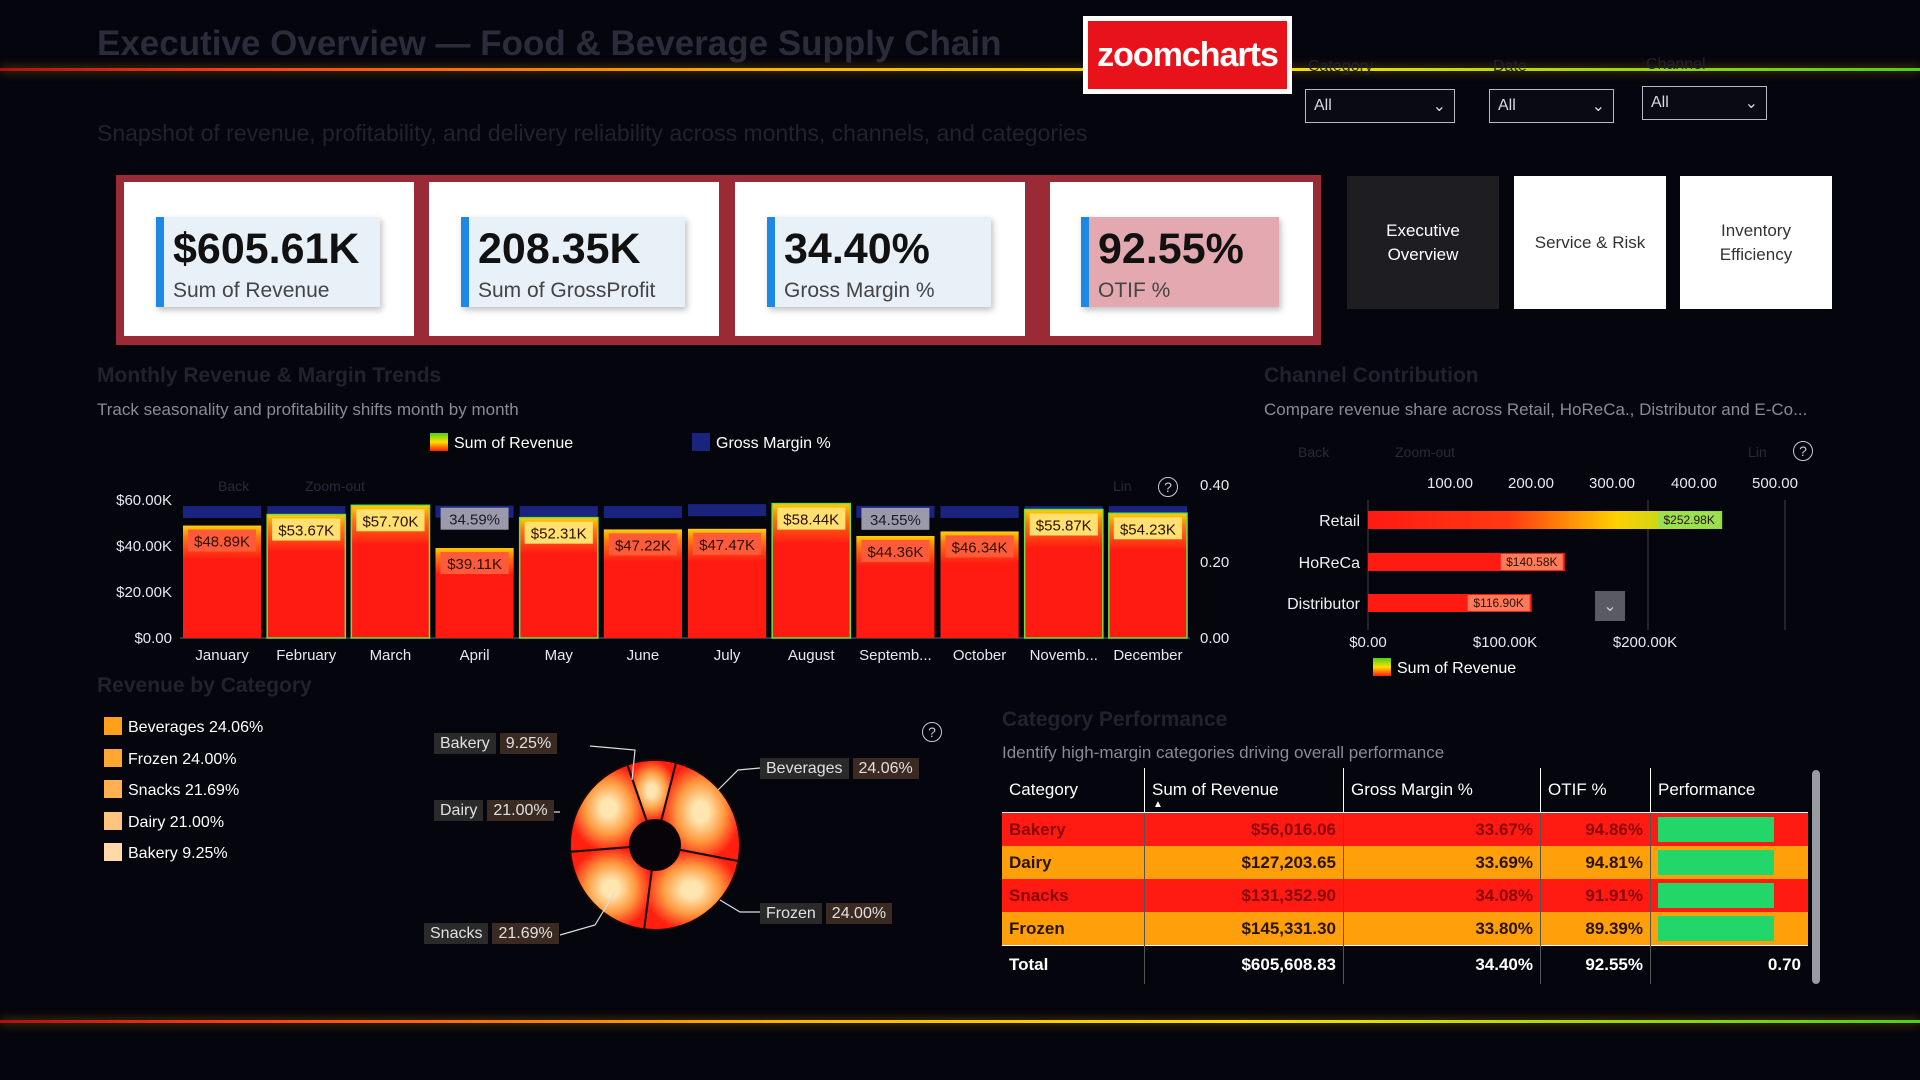 Image resolution: width=1920 pixels, height=1080 pixels. What do you see at coordinates (1064, 525) in the screenshot?
I see `revenue-data-label: $55.87K` at bounding box center [1064, 525].